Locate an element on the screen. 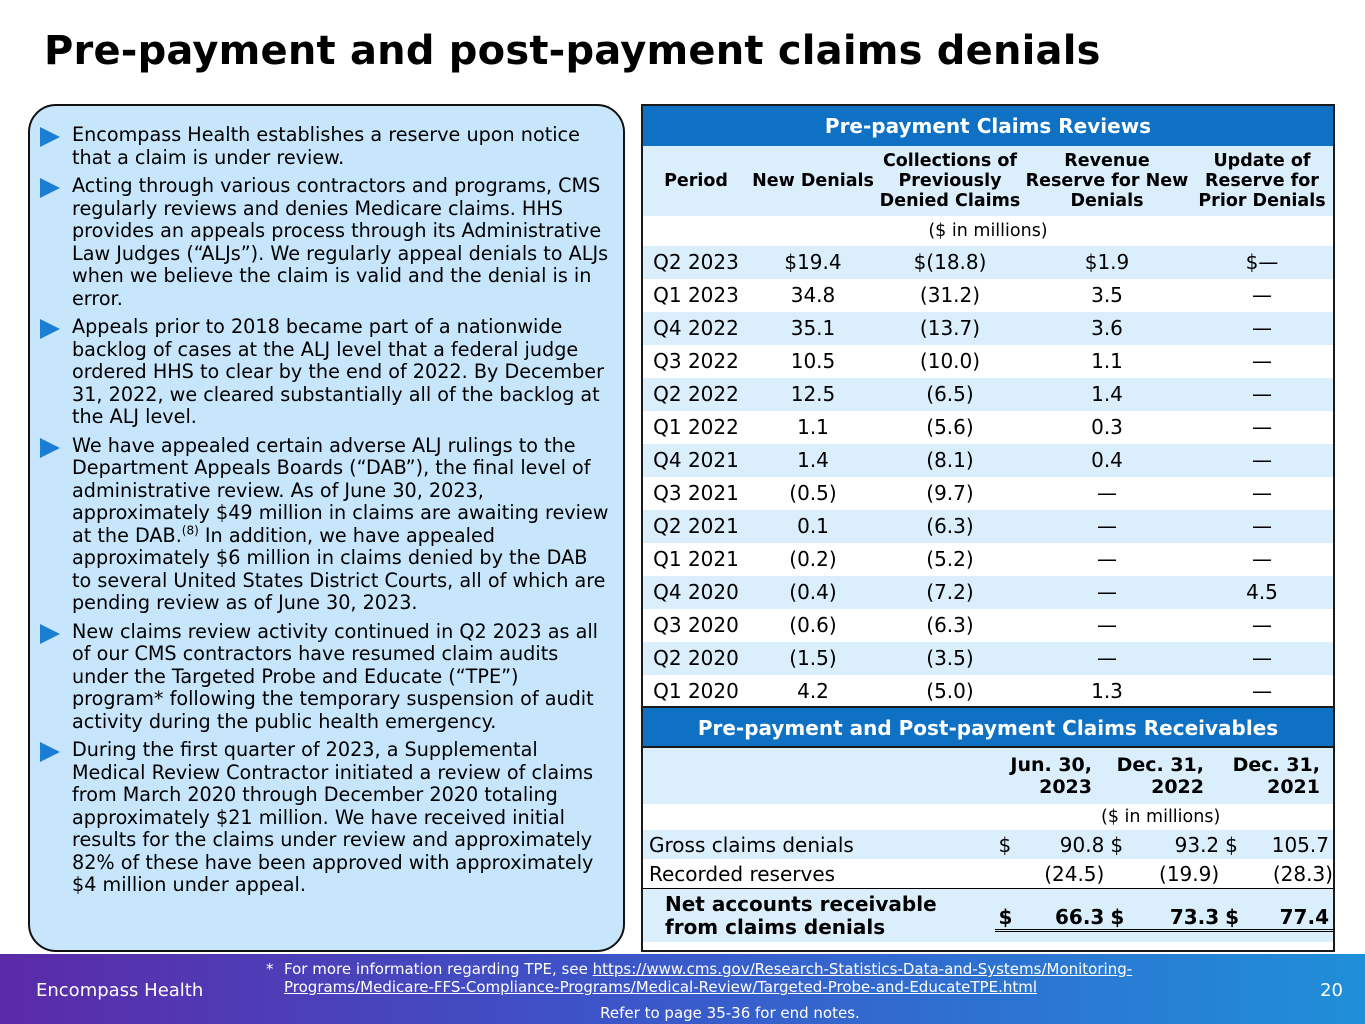  reviews-table-title: Pre-payment Claims Reviews is located at coordinates (988, 126).